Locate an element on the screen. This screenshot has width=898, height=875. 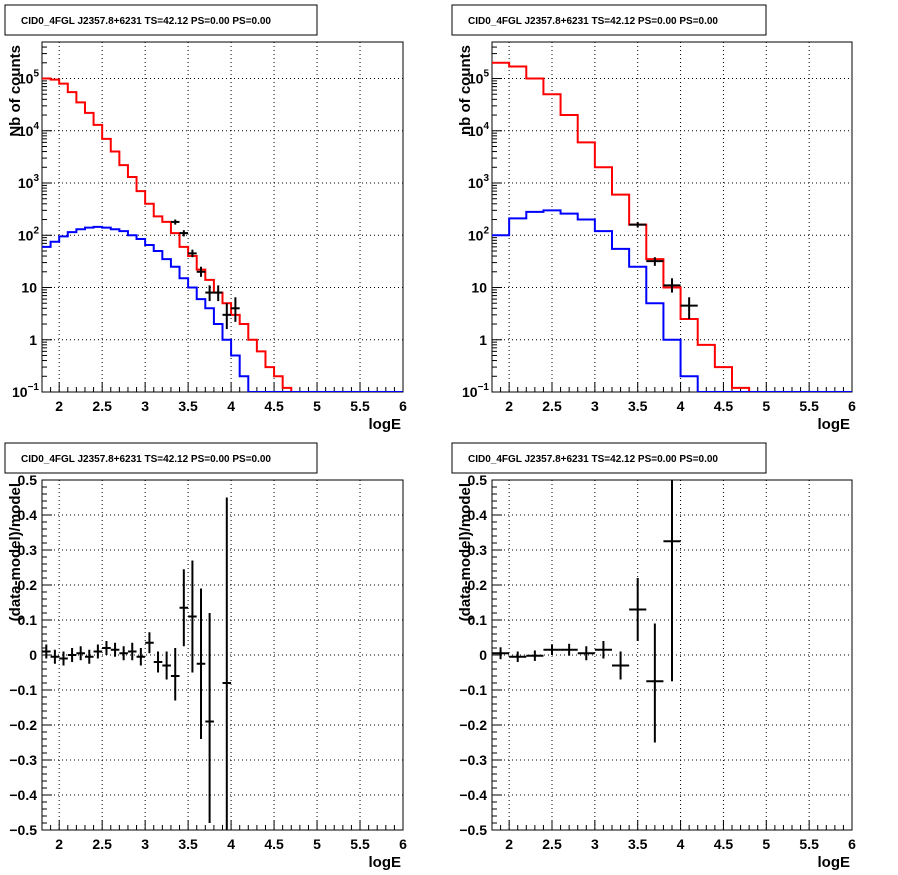
model-total-histogram is located at coordinates (222, 234).